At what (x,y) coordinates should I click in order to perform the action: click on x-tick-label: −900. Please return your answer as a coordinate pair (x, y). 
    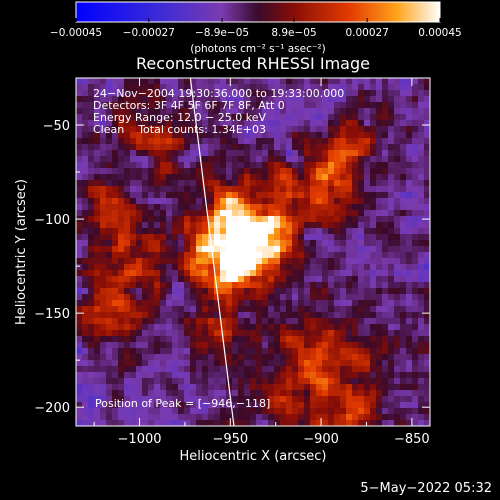
    Looking at the image, I should click on (321, 439).